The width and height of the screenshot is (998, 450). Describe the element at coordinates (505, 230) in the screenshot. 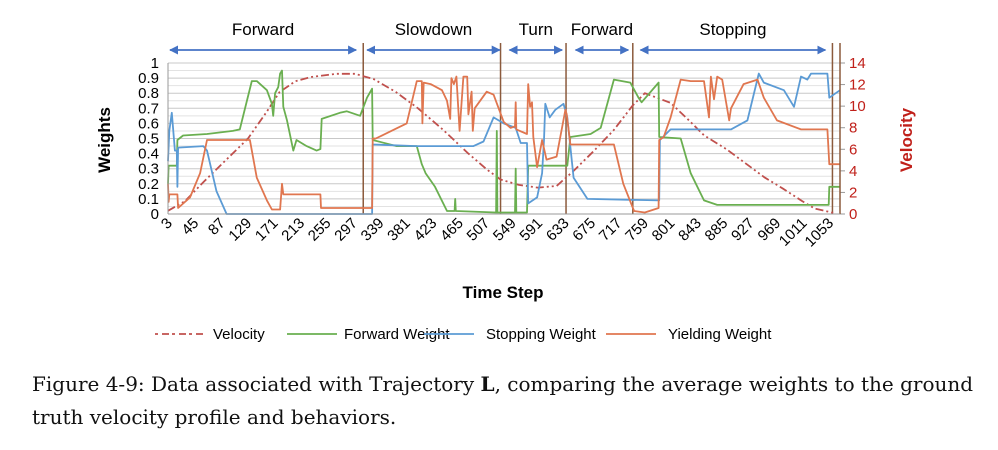

I see `x-tick-label: 549` at that location.